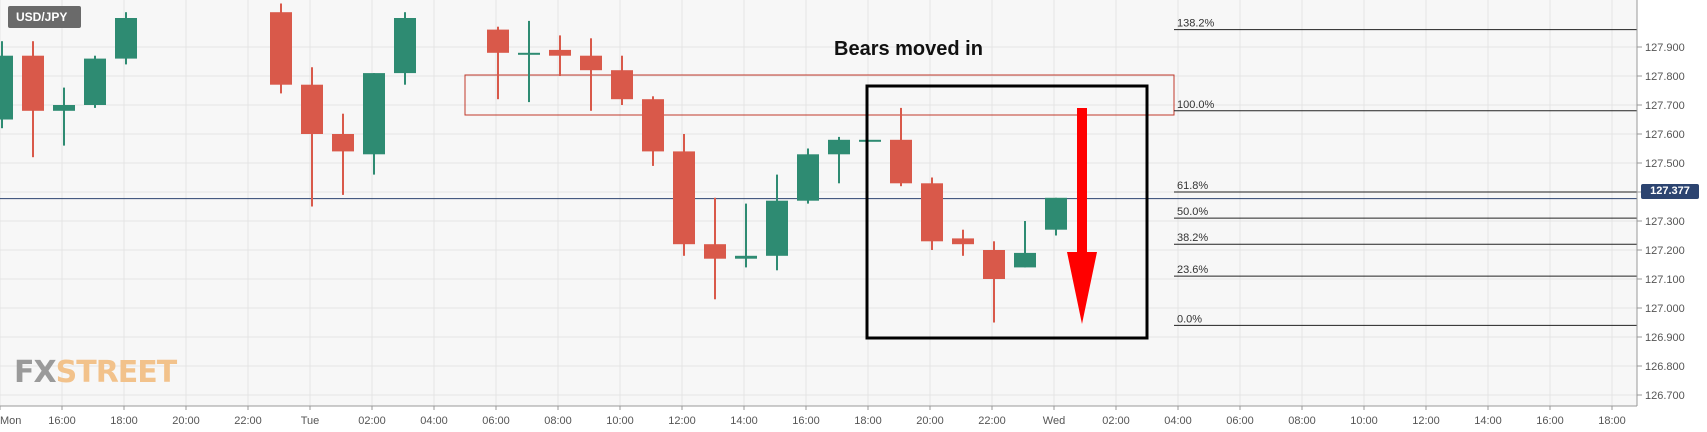 The height and width of the screenshot is (432, 1707). What do you see at coordinates (1196, 24) in the screenshot?
I see `fib-level-label: 138.2%` at bounding box center [1196, 24].